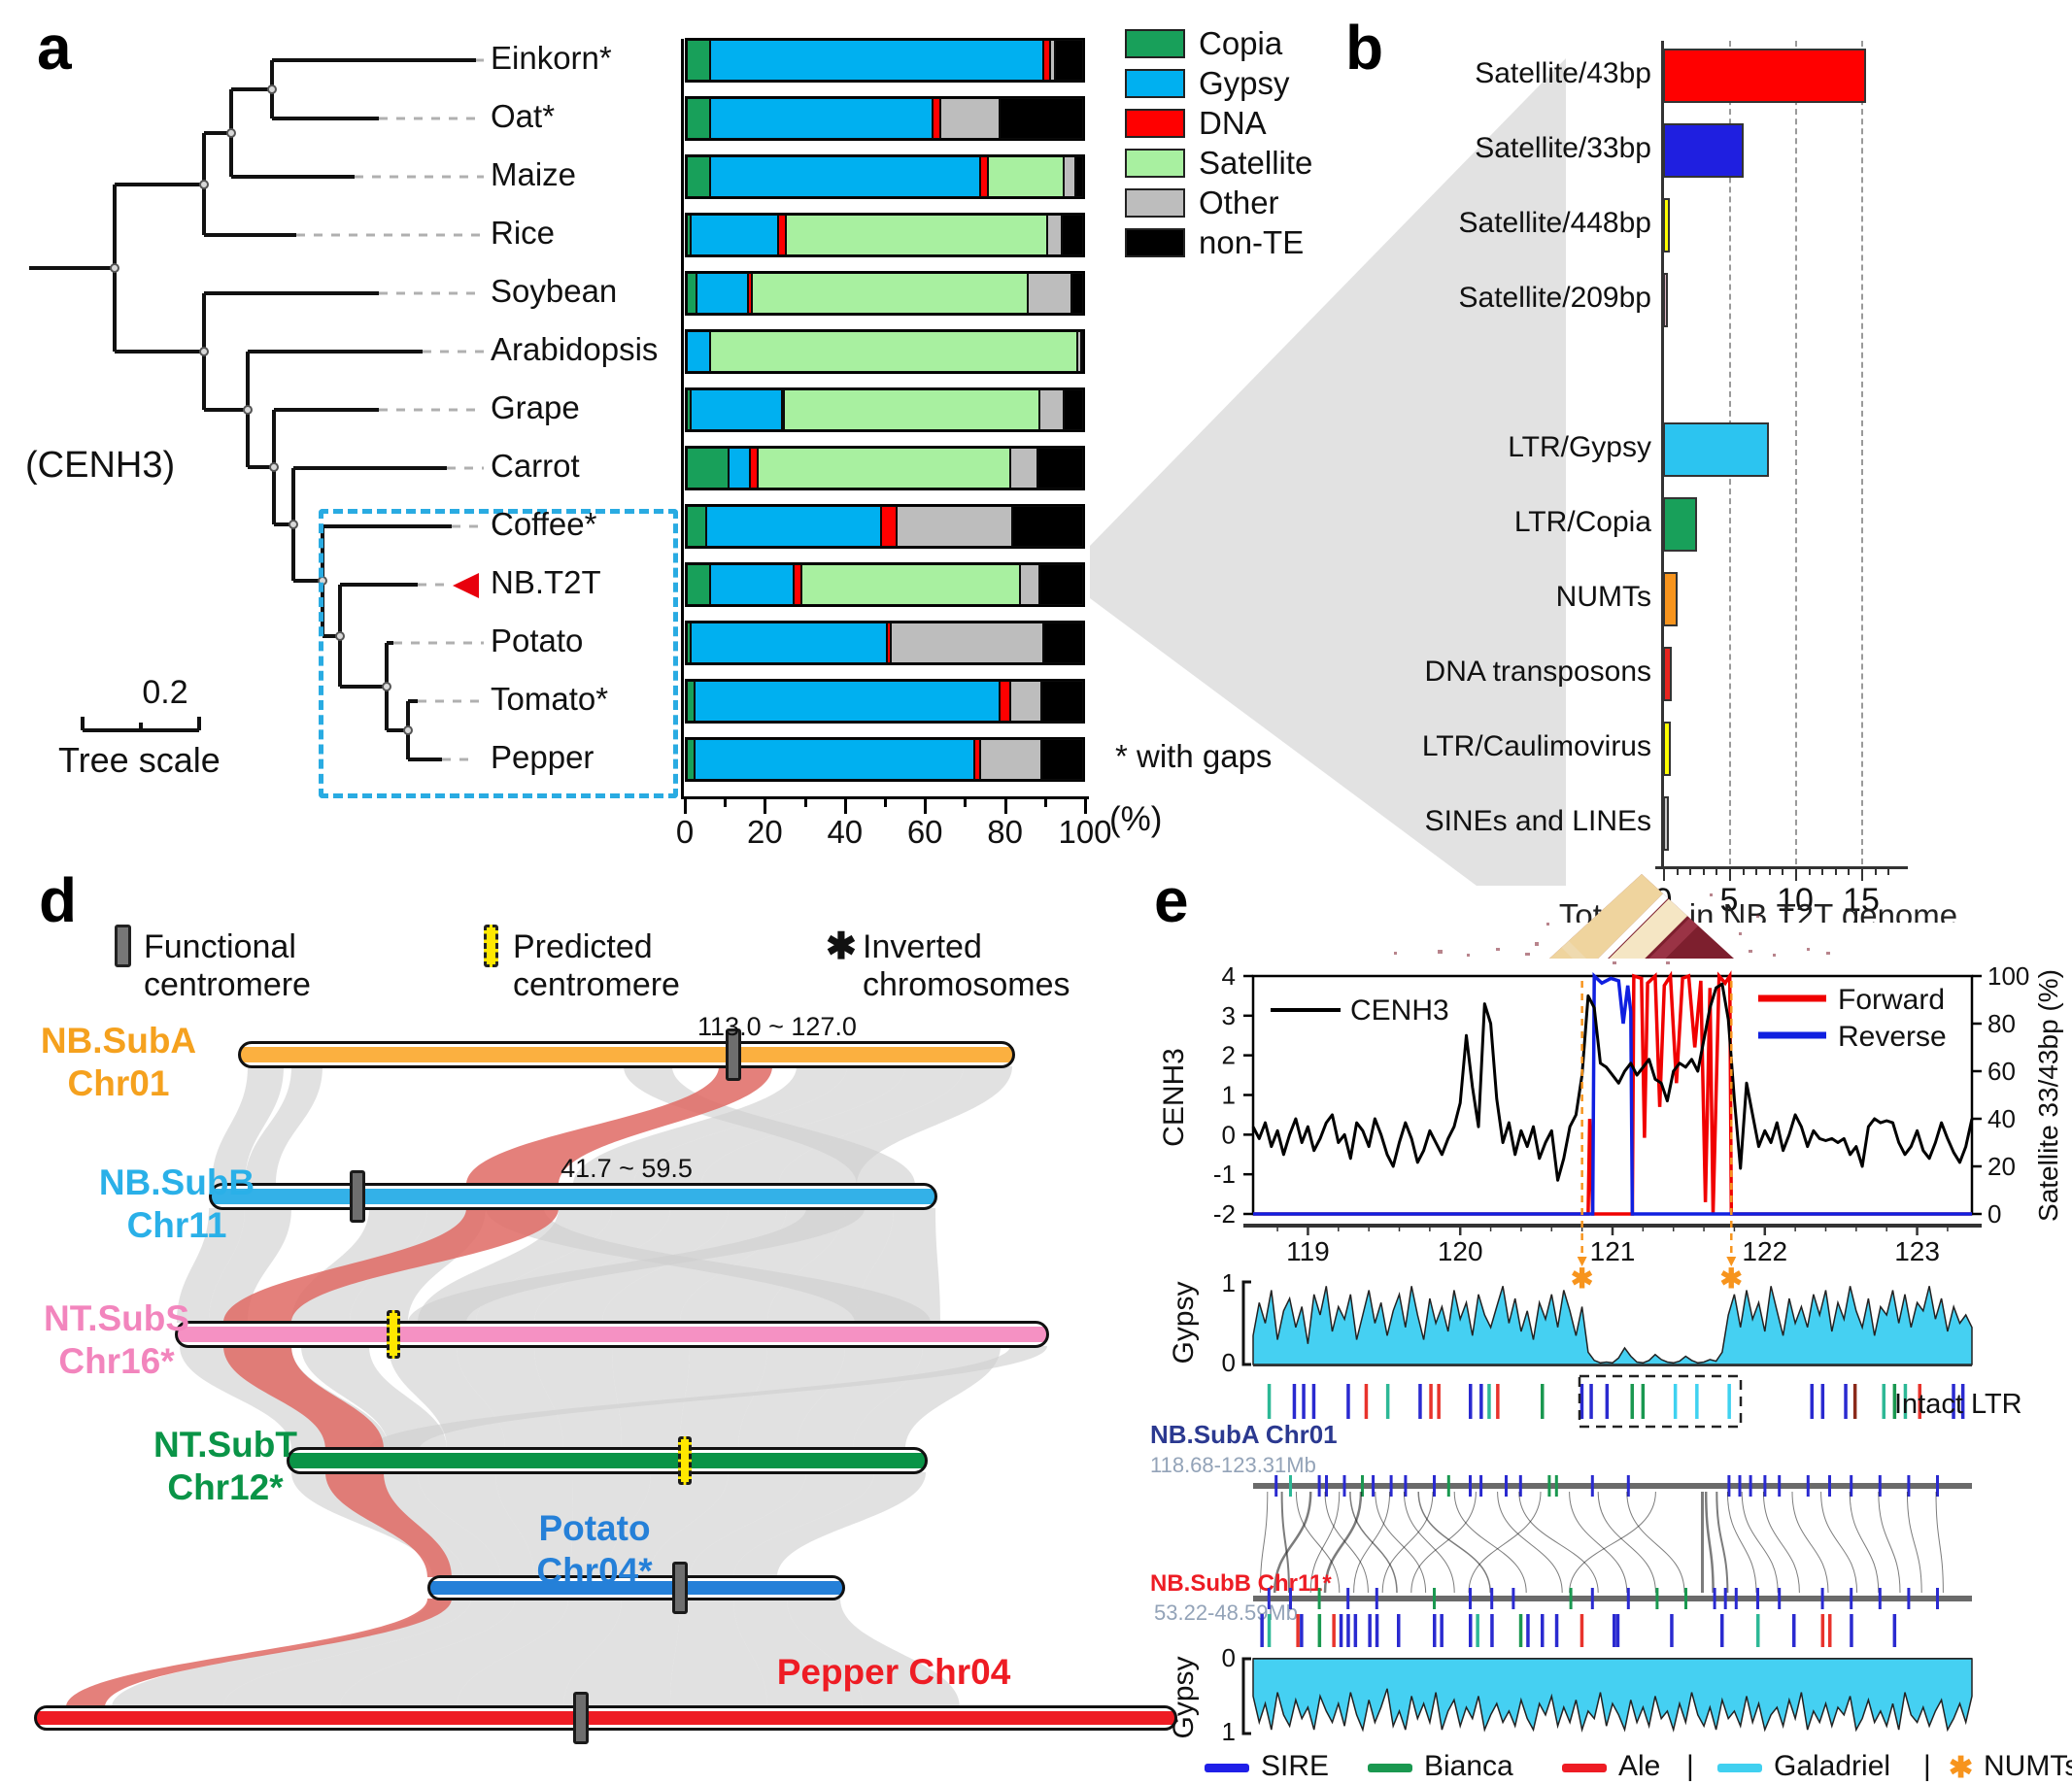 The width and height of the screenshot is (2072, 1785). I want to click on phylo-tree, so click(256, 409).